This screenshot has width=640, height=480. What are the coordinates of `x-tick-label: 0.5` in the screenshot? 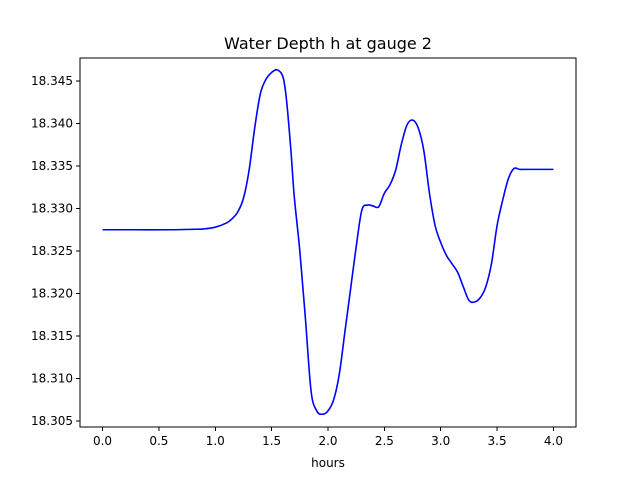 It's located at (158, 441).